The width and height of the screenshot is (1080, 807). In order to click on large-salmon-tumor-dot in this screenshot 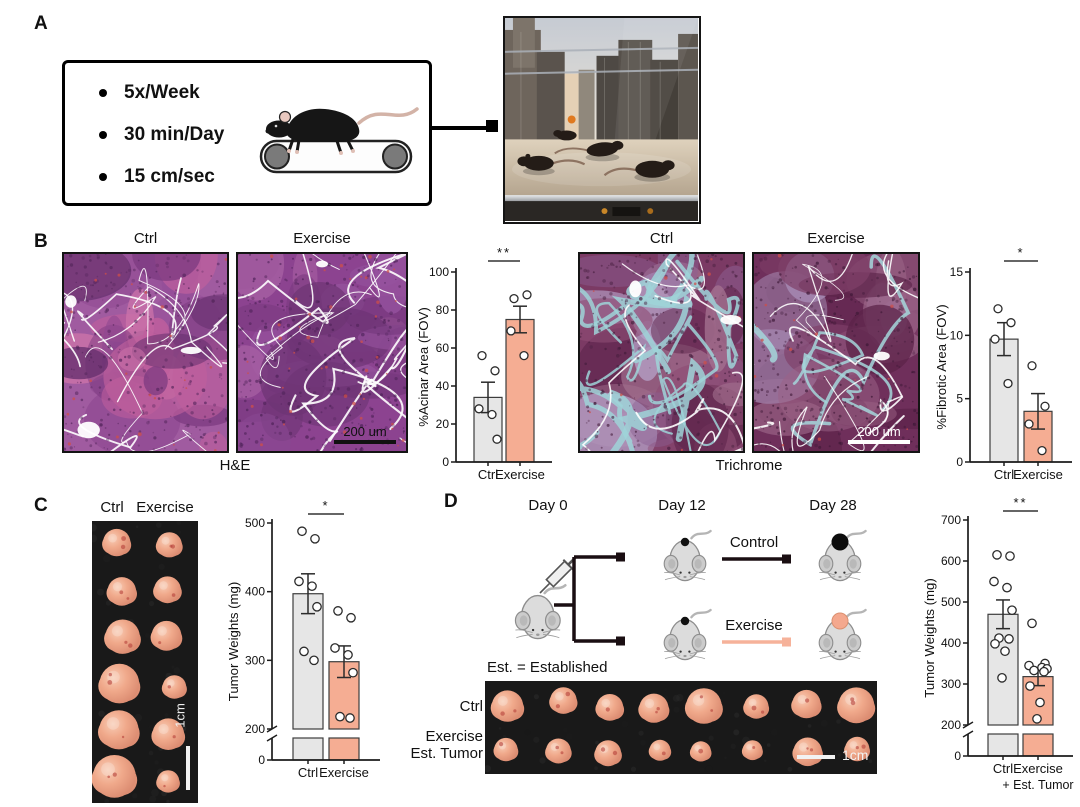, I will do `click(840, 621)`.